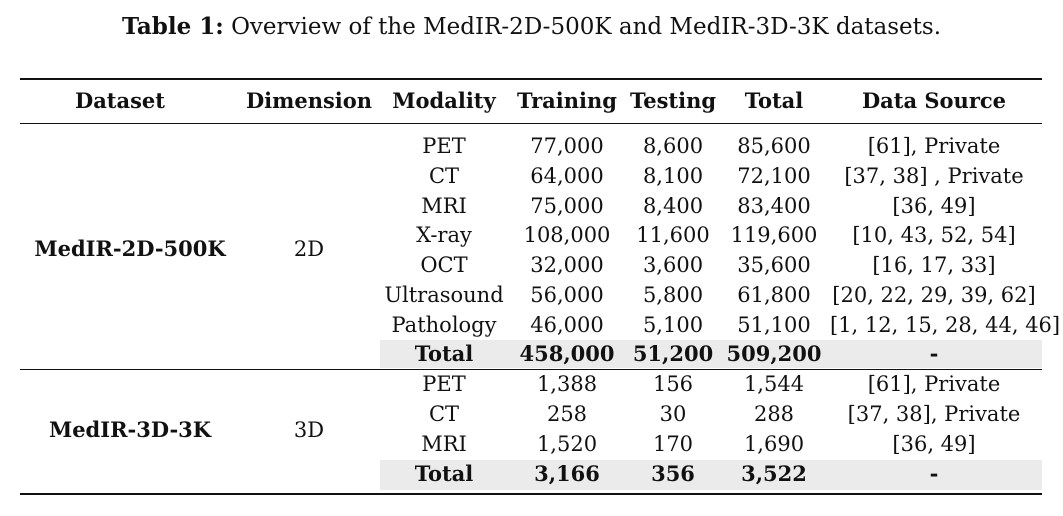 The image size is (1063, 516). Describe the element at coordinates (130, 248) in the screenshot. I see `dataset-name: MedIR-2D-500K` at that location.